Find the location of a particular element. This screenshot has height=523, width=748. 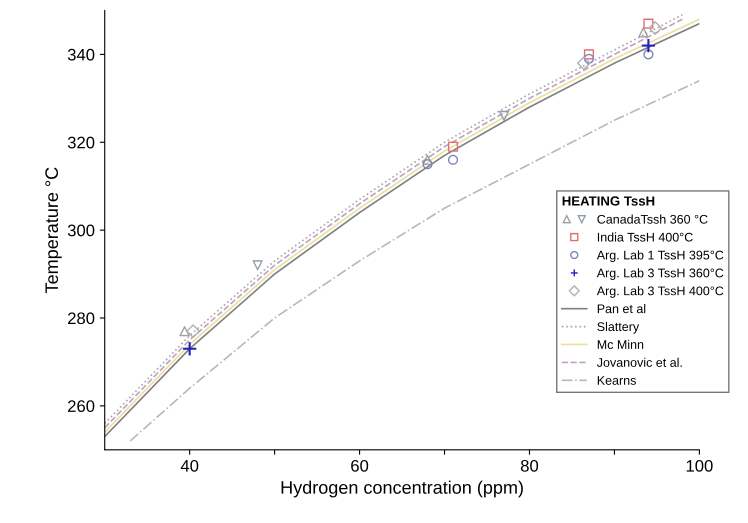

legend-label: Arg. Lab 3 TssH 360°C is located at coordinates (660, 274).